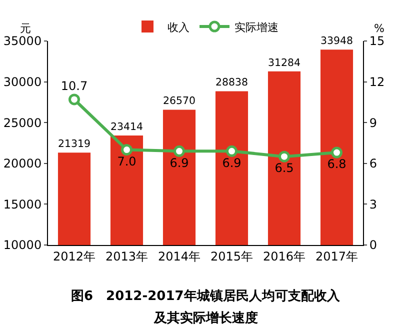 The image size is (395, 327). I want to click on data-label: 10.7, so click(74, 85).